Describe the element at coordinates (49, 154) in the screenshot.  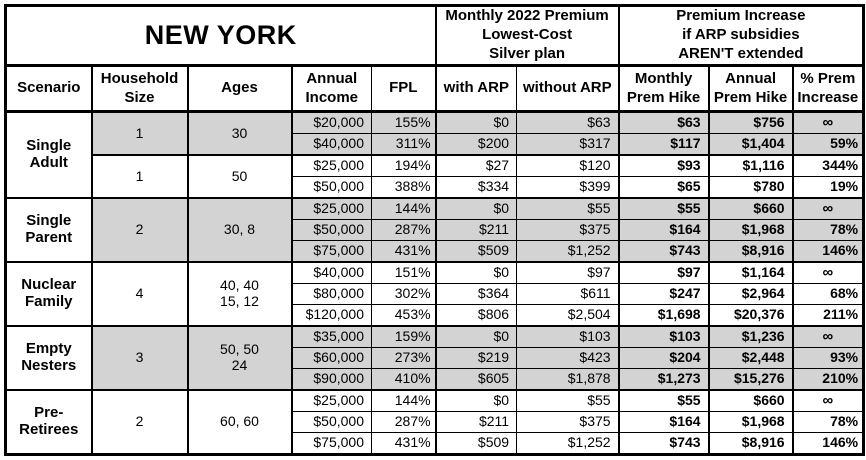
I see `scenario-cell: Single Adult` at that location.